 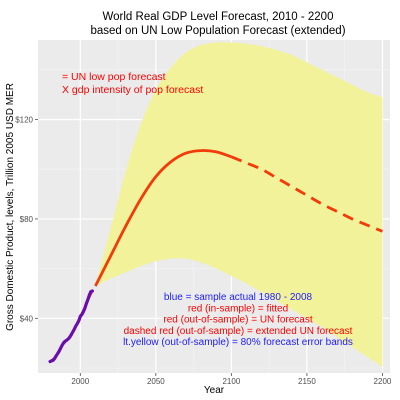 What do you see at coordinates (24, 120) in the screenshot?
I see `y-tick-label: $120` at bounding box center [24, 120].